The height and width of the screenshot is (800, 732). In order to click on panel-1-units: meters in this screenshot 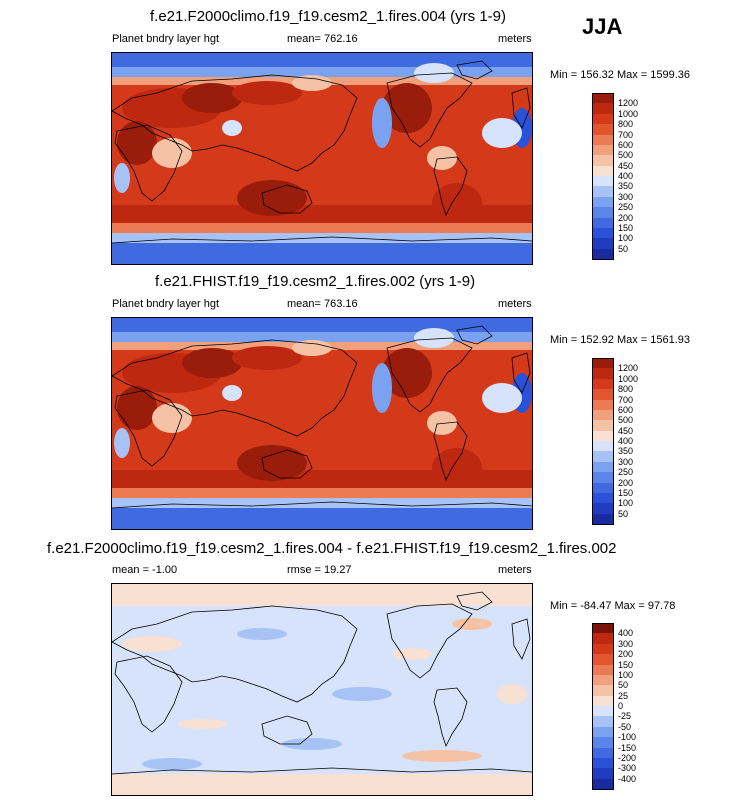, I will do `click(515, 39)`.